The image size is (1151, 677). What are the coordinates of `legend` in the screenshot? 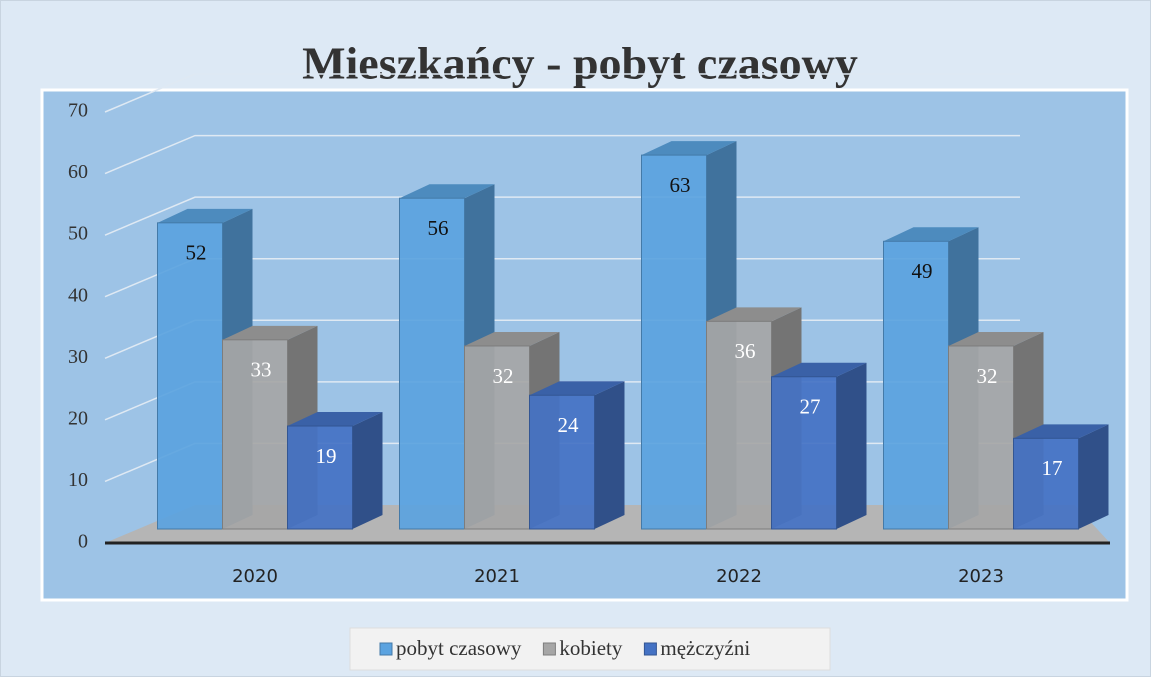 It's located at (590, 649).